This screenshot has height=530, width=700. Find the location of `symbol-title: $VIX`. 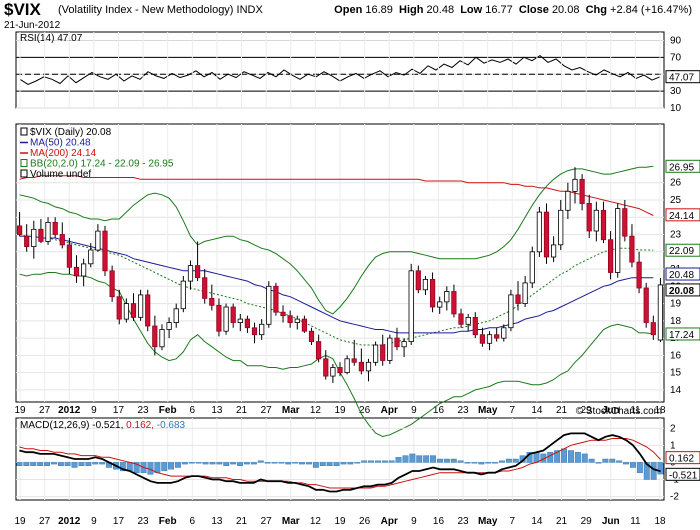

symbol-title: $VIX is located at coordinates (22, 9).